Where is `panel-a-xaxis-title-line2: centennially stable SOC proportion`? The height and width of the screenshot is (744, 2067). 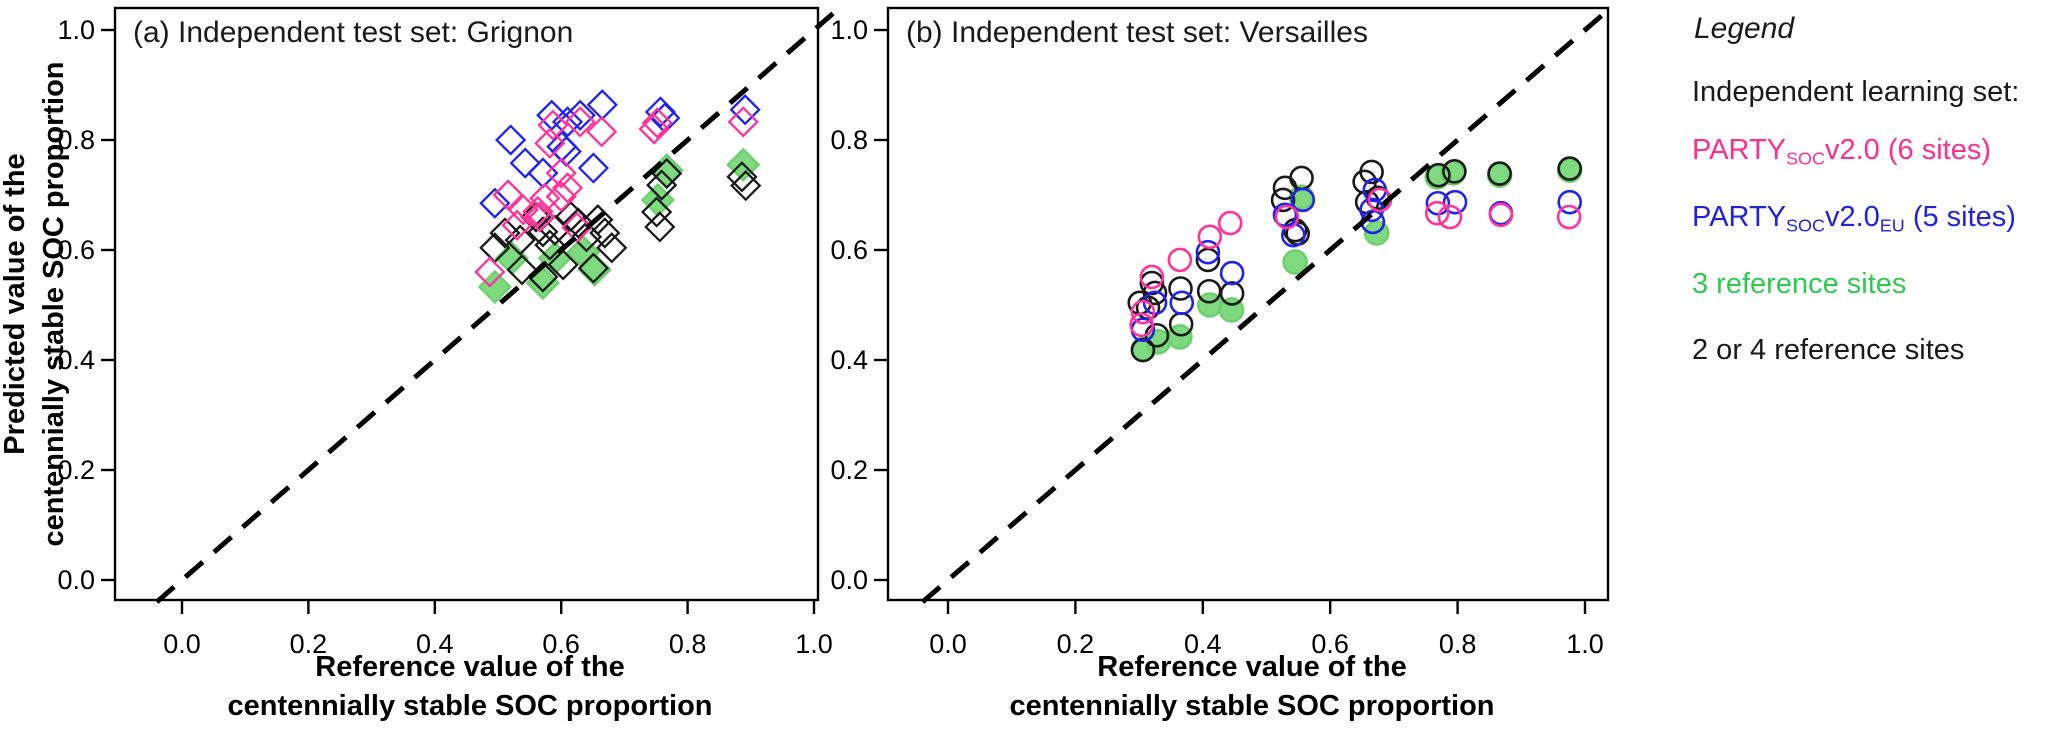
panel-a-xaxis-title-line2: centennially stable SOC proportion is located at coordinates (470, 706).